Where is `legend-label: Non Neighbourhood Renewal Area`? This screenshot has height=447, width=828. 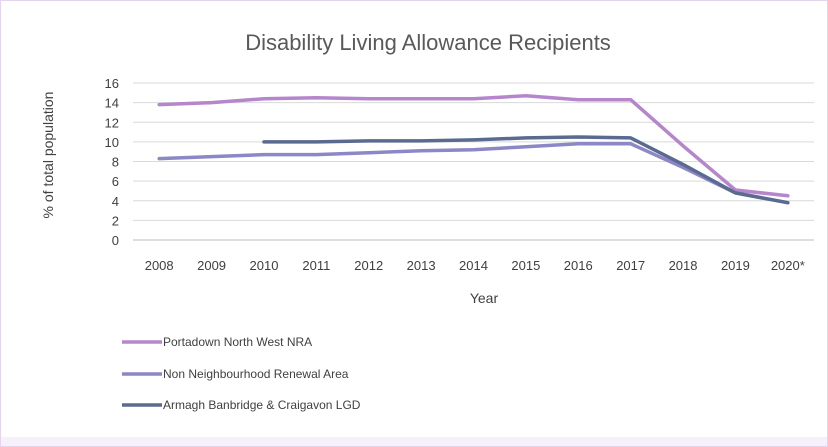
legend-label: Non Neighbourhood Renewal Area is located at coordinates (256, 374).